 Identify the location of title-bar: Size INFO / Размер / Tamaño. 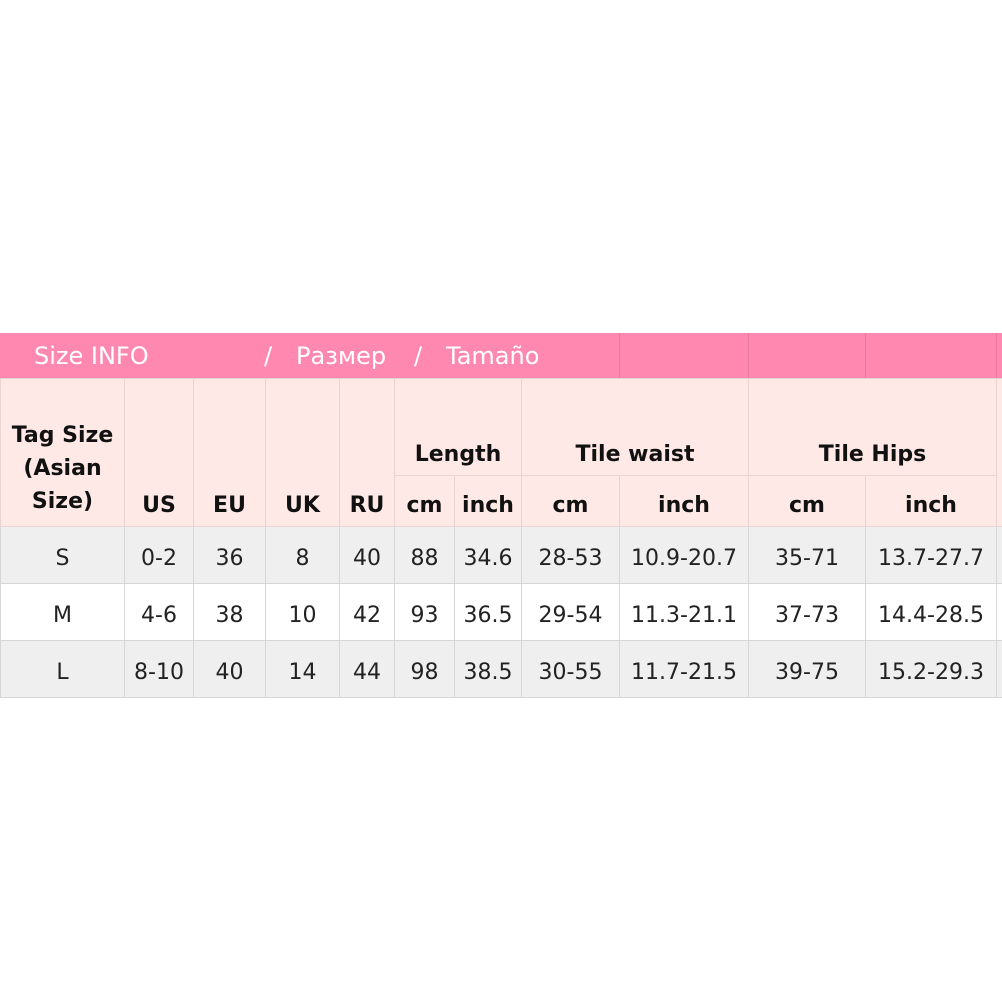
(501, 355).